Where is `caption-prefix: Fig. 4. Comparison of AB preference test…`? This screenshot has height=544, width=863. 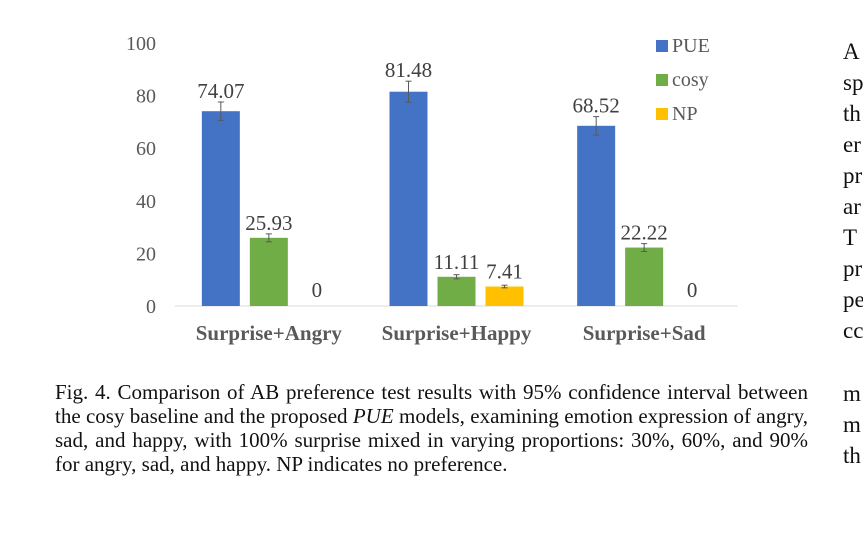 caption-prefix: Fig. 4. Comparison of AB preference test… is located at coordinates (431, 404).